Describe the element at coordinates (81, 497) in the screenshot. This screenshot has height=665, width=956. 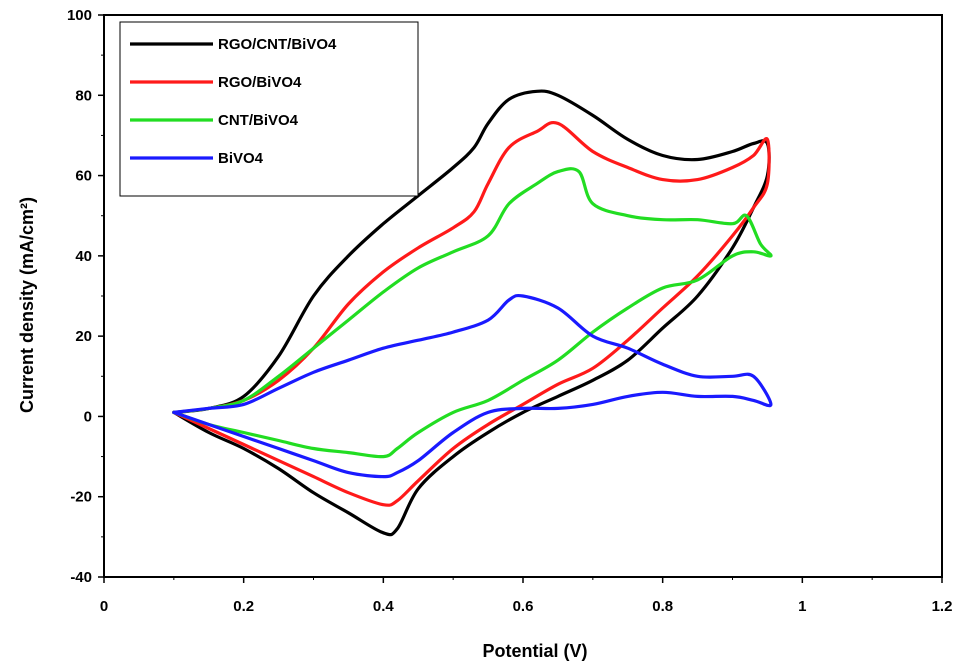
I see `y-tick-label: -20` at that location.